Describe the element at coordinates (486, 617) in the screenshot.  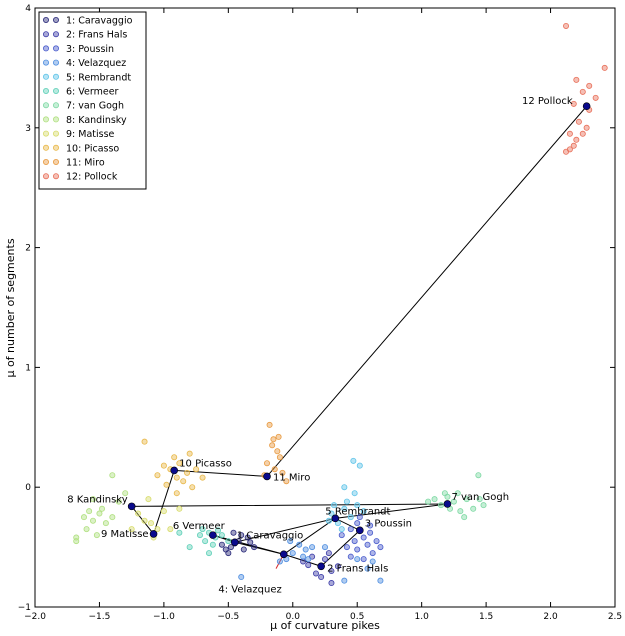
I see `x-tick-label: 1.5` at that location.